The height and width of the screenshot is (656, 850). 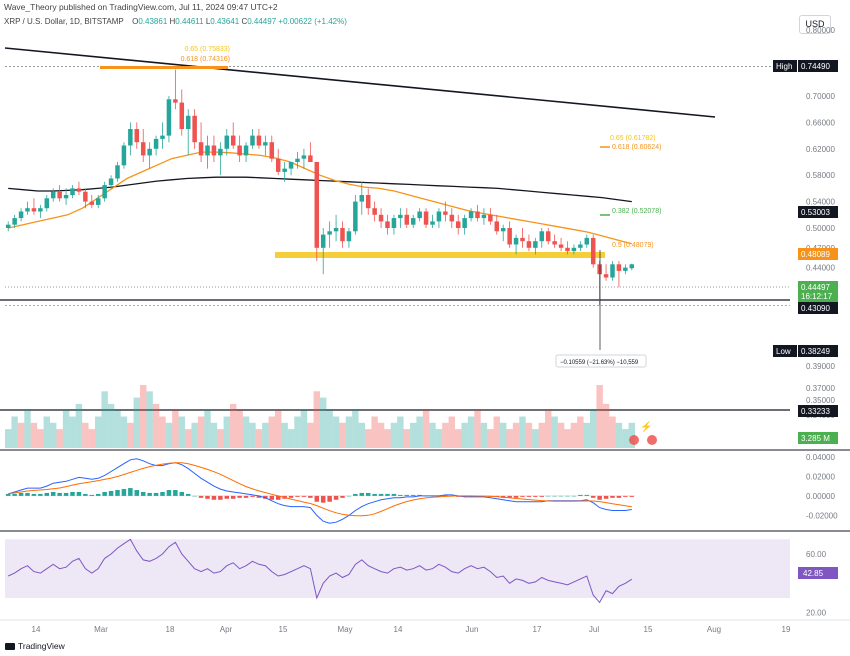 I want to click on tradingview-logo: TradingView, so click(x=35, y=646).